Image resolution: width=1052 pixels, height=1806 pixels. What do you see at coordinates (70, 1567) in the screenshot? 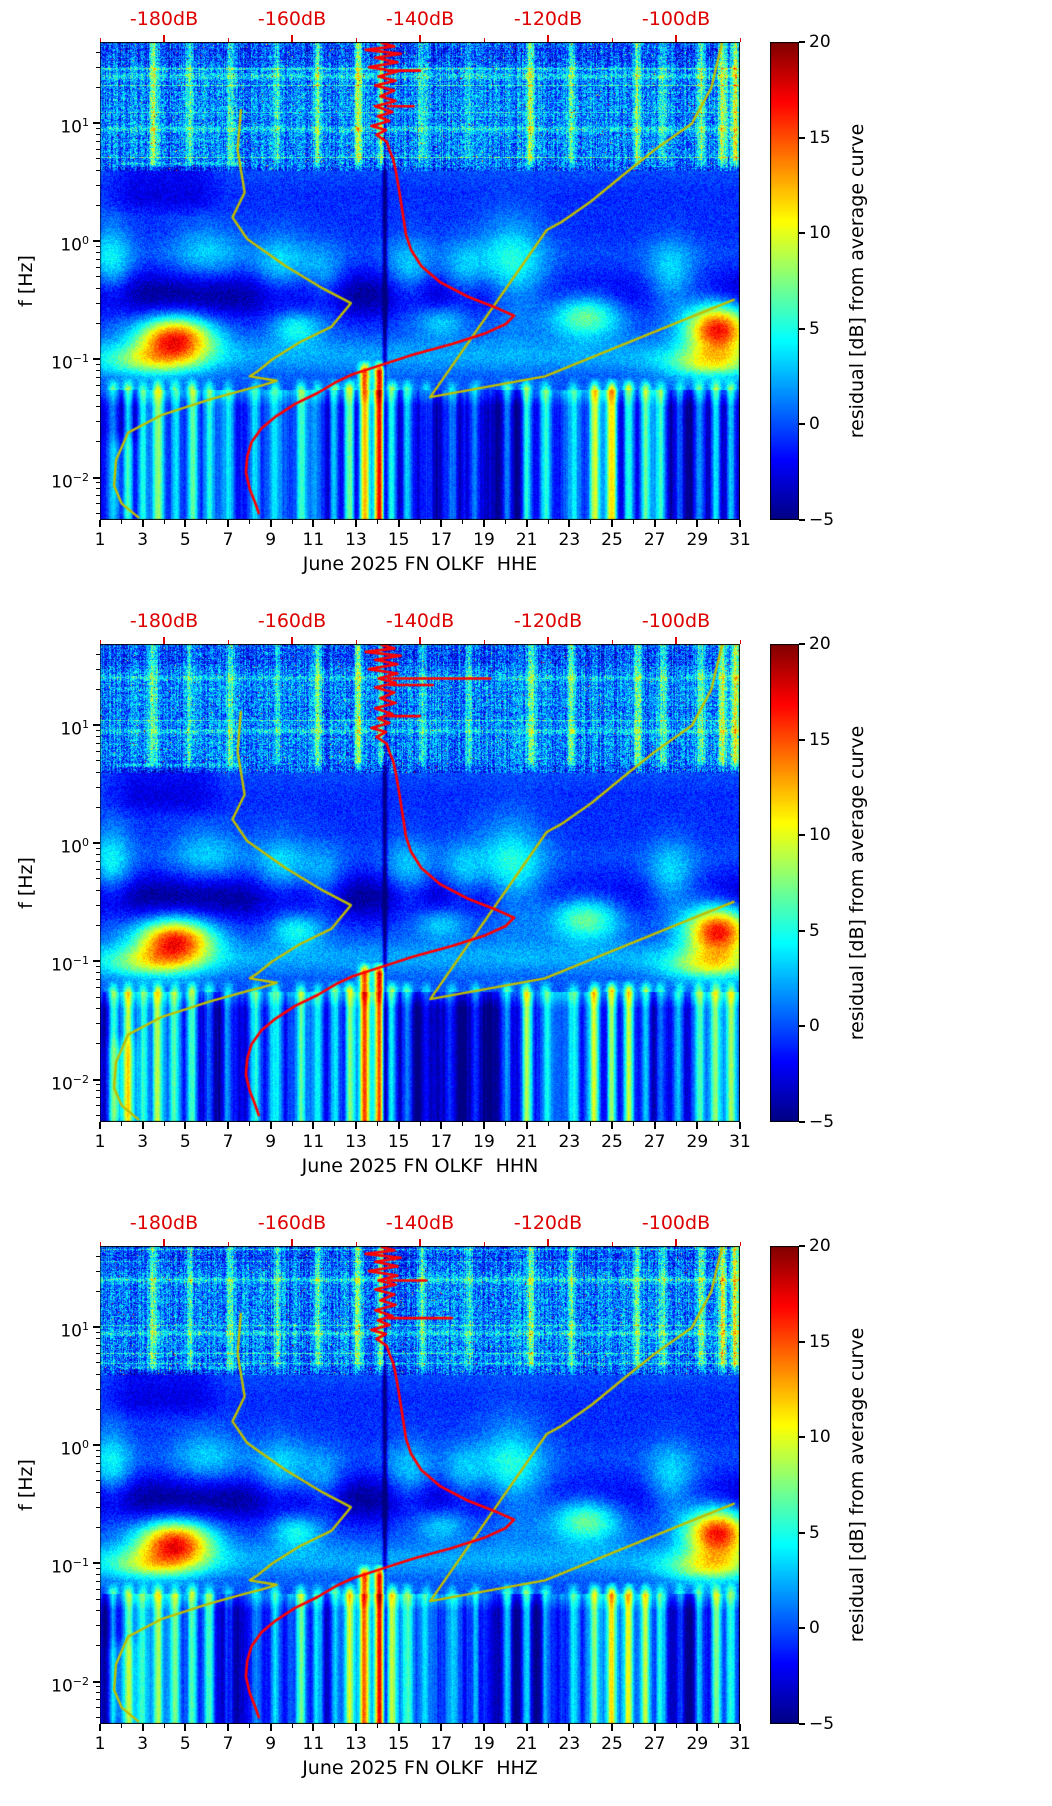
I see `tick-label: 10⁻¹` at bounding box center [70, 1567].